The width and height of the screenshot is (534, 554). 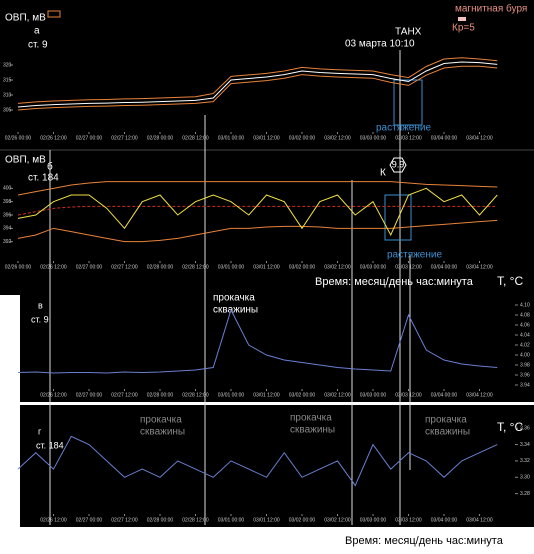 I want to click on y-axis-label: Т, °С, so click(x=510, y=427).